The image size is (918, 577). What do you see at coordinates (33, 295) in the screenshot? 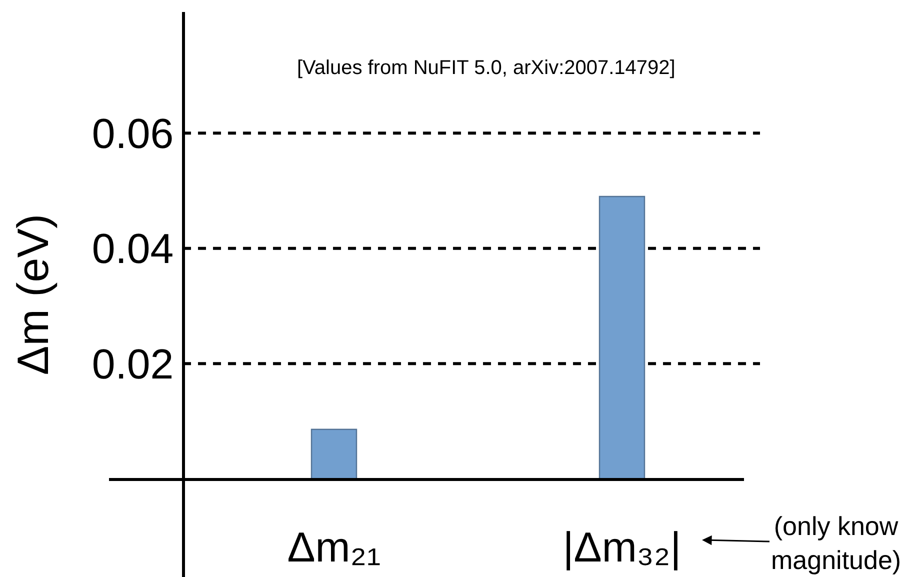
I see `y-axis-title: Δm (eV)` at bounding box center [33, 295].